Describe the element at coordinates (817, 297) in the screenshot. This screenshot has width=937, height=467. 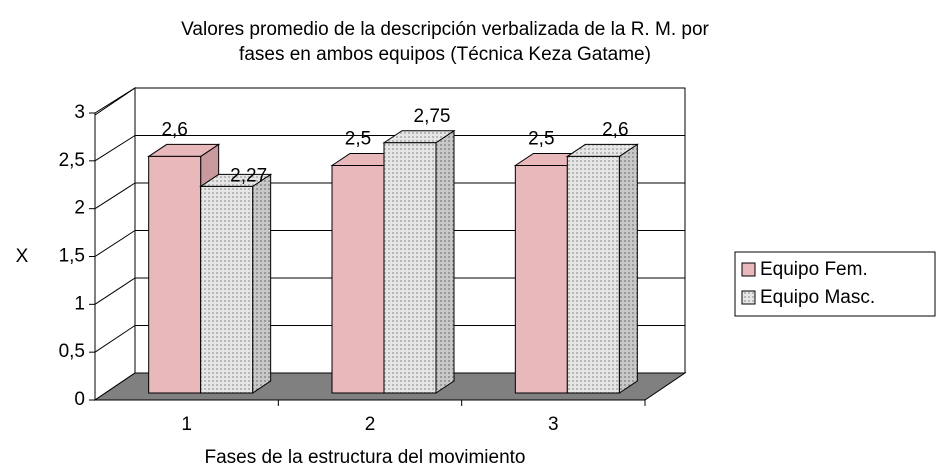
I see `legend-label: Equipo Masc.` at that location.